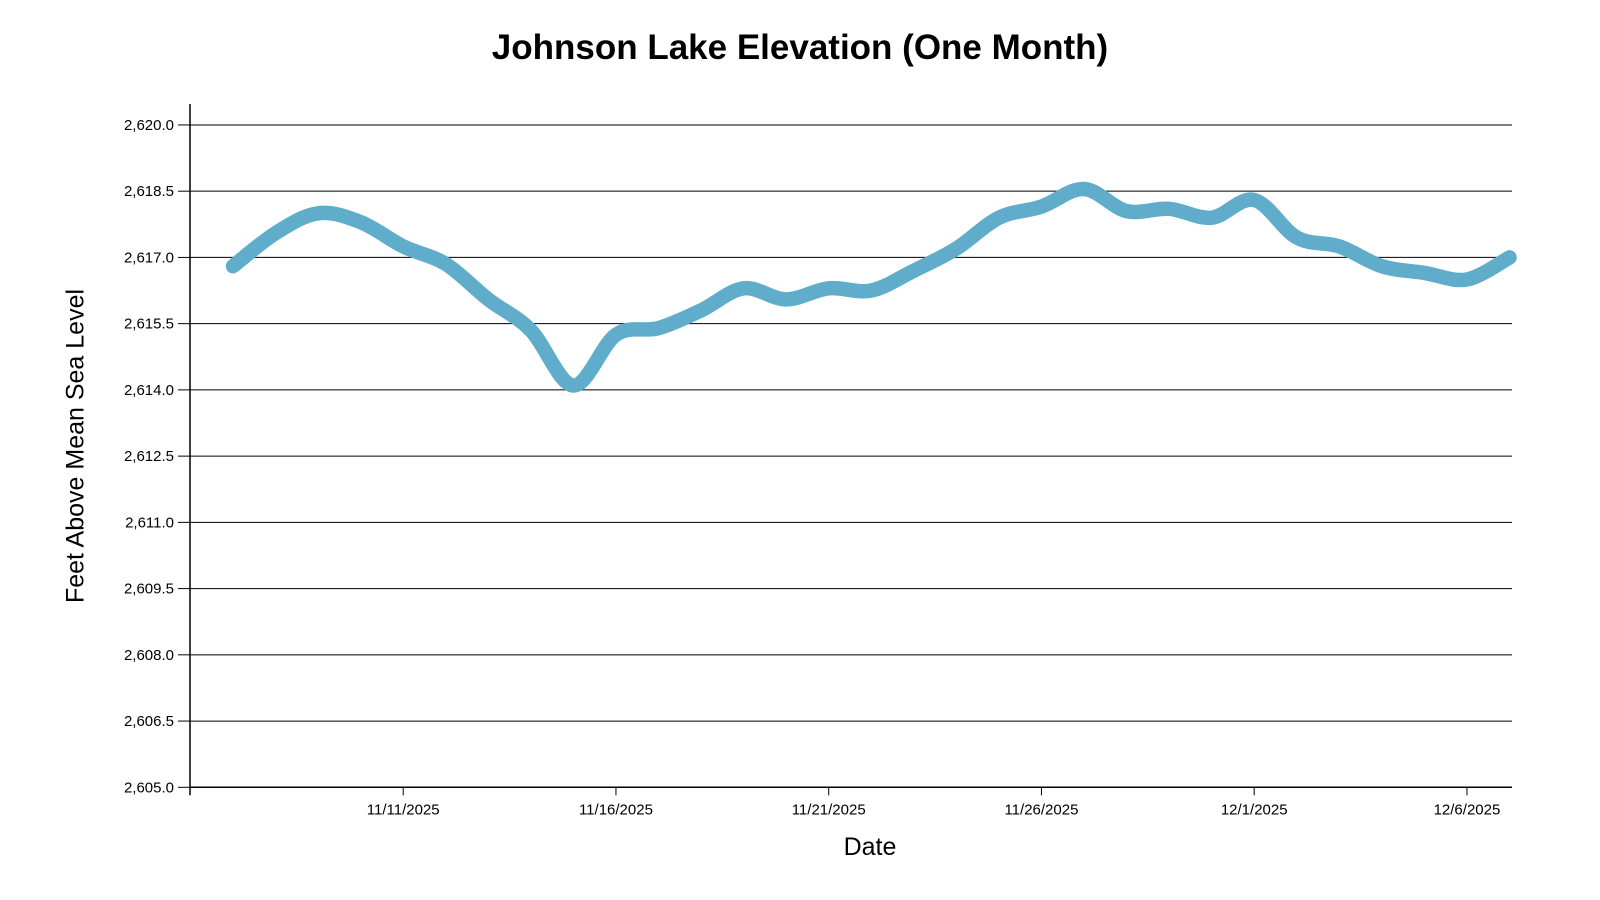  What do you see at coordinates (149, 589) in the screenshot?
I see `y-tick-label: 2,609.5` at bounding box center [149, 589].